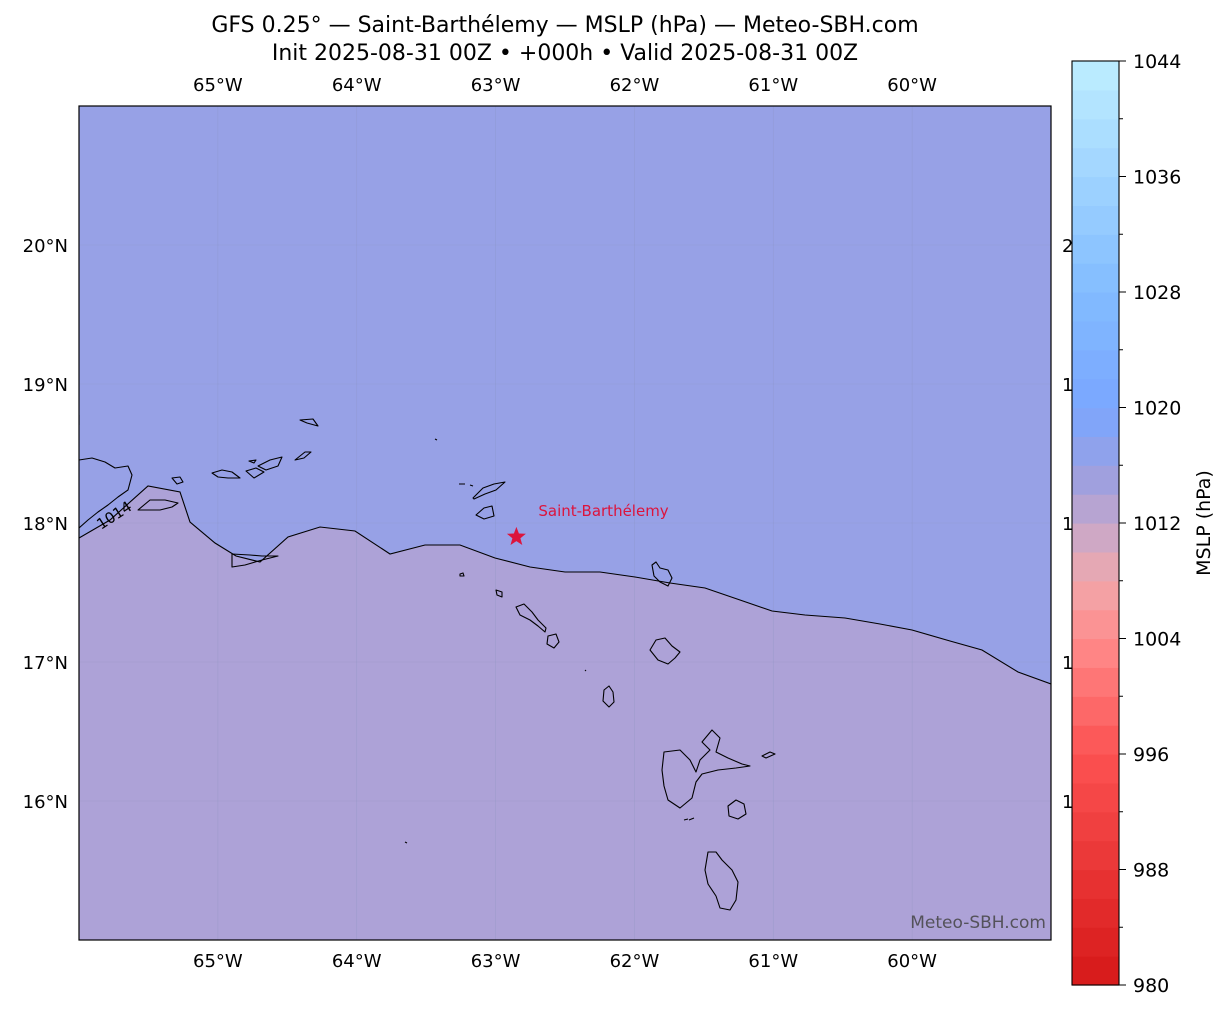 The height and width of the screenshot is (1012, 1229). What do you see at coordinates (499, 593) in the screenshot?
I see `coast-st-eustatius` at bounding box center [499, 593].